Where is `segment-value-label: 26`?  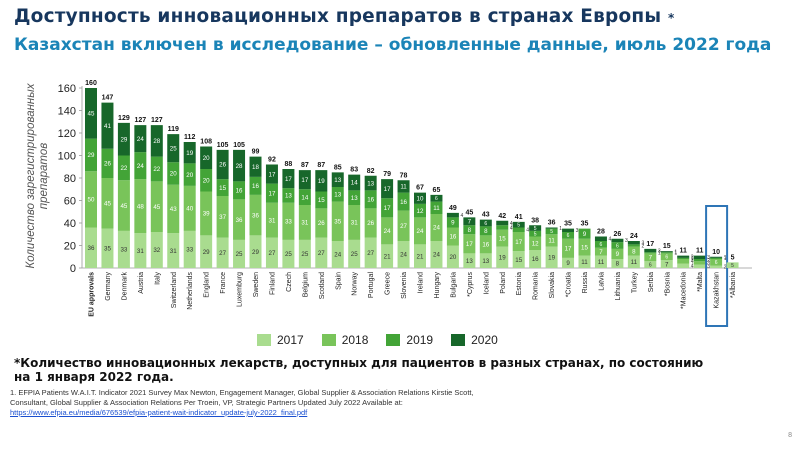 segment-value-label: 26 is located at coordinates (321, 223).